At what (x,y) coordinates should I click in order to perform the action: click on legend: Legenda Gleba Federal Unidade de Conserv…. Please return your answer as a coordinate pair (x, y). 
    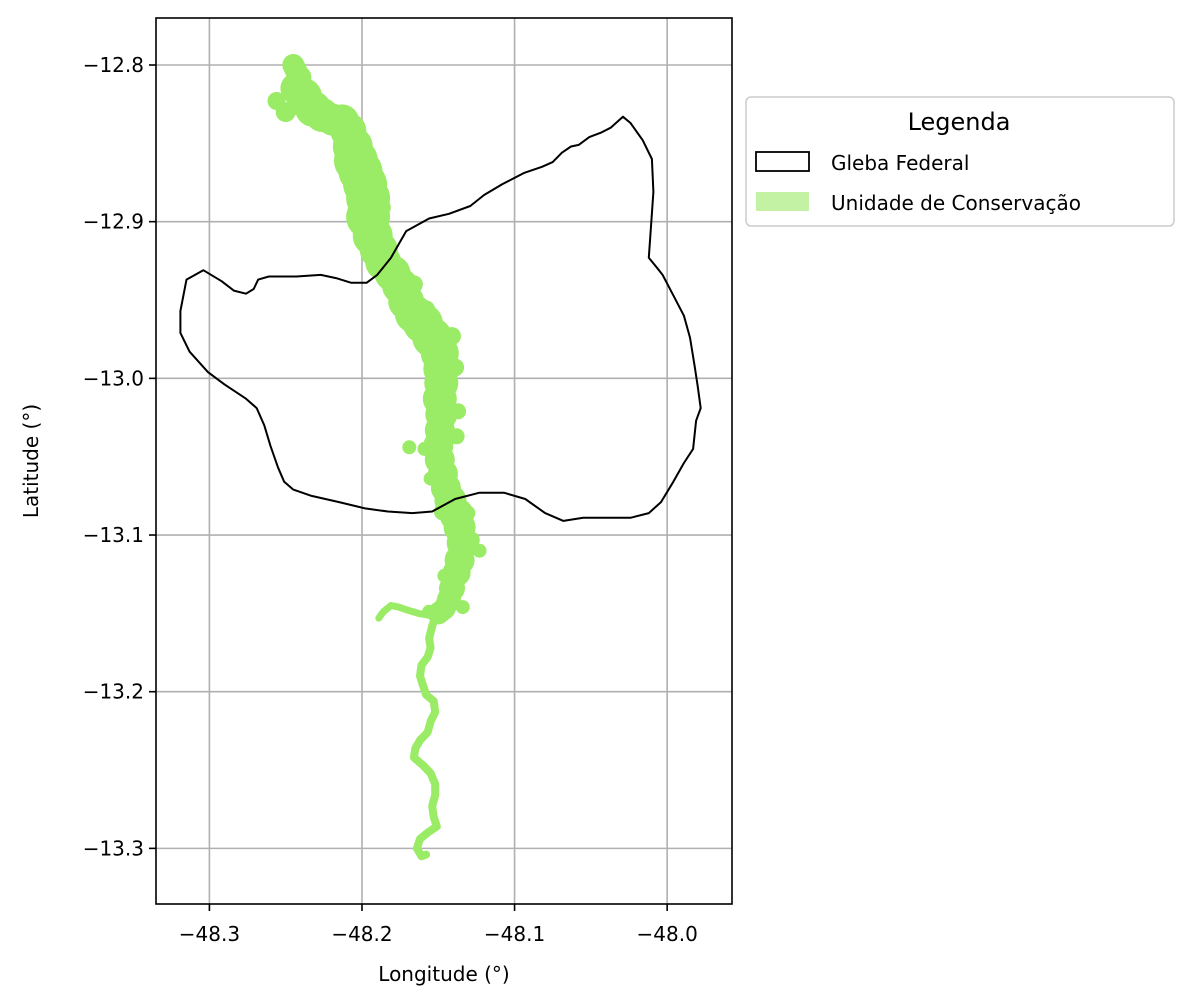
    Looking at the image, I should click on (960, 161).